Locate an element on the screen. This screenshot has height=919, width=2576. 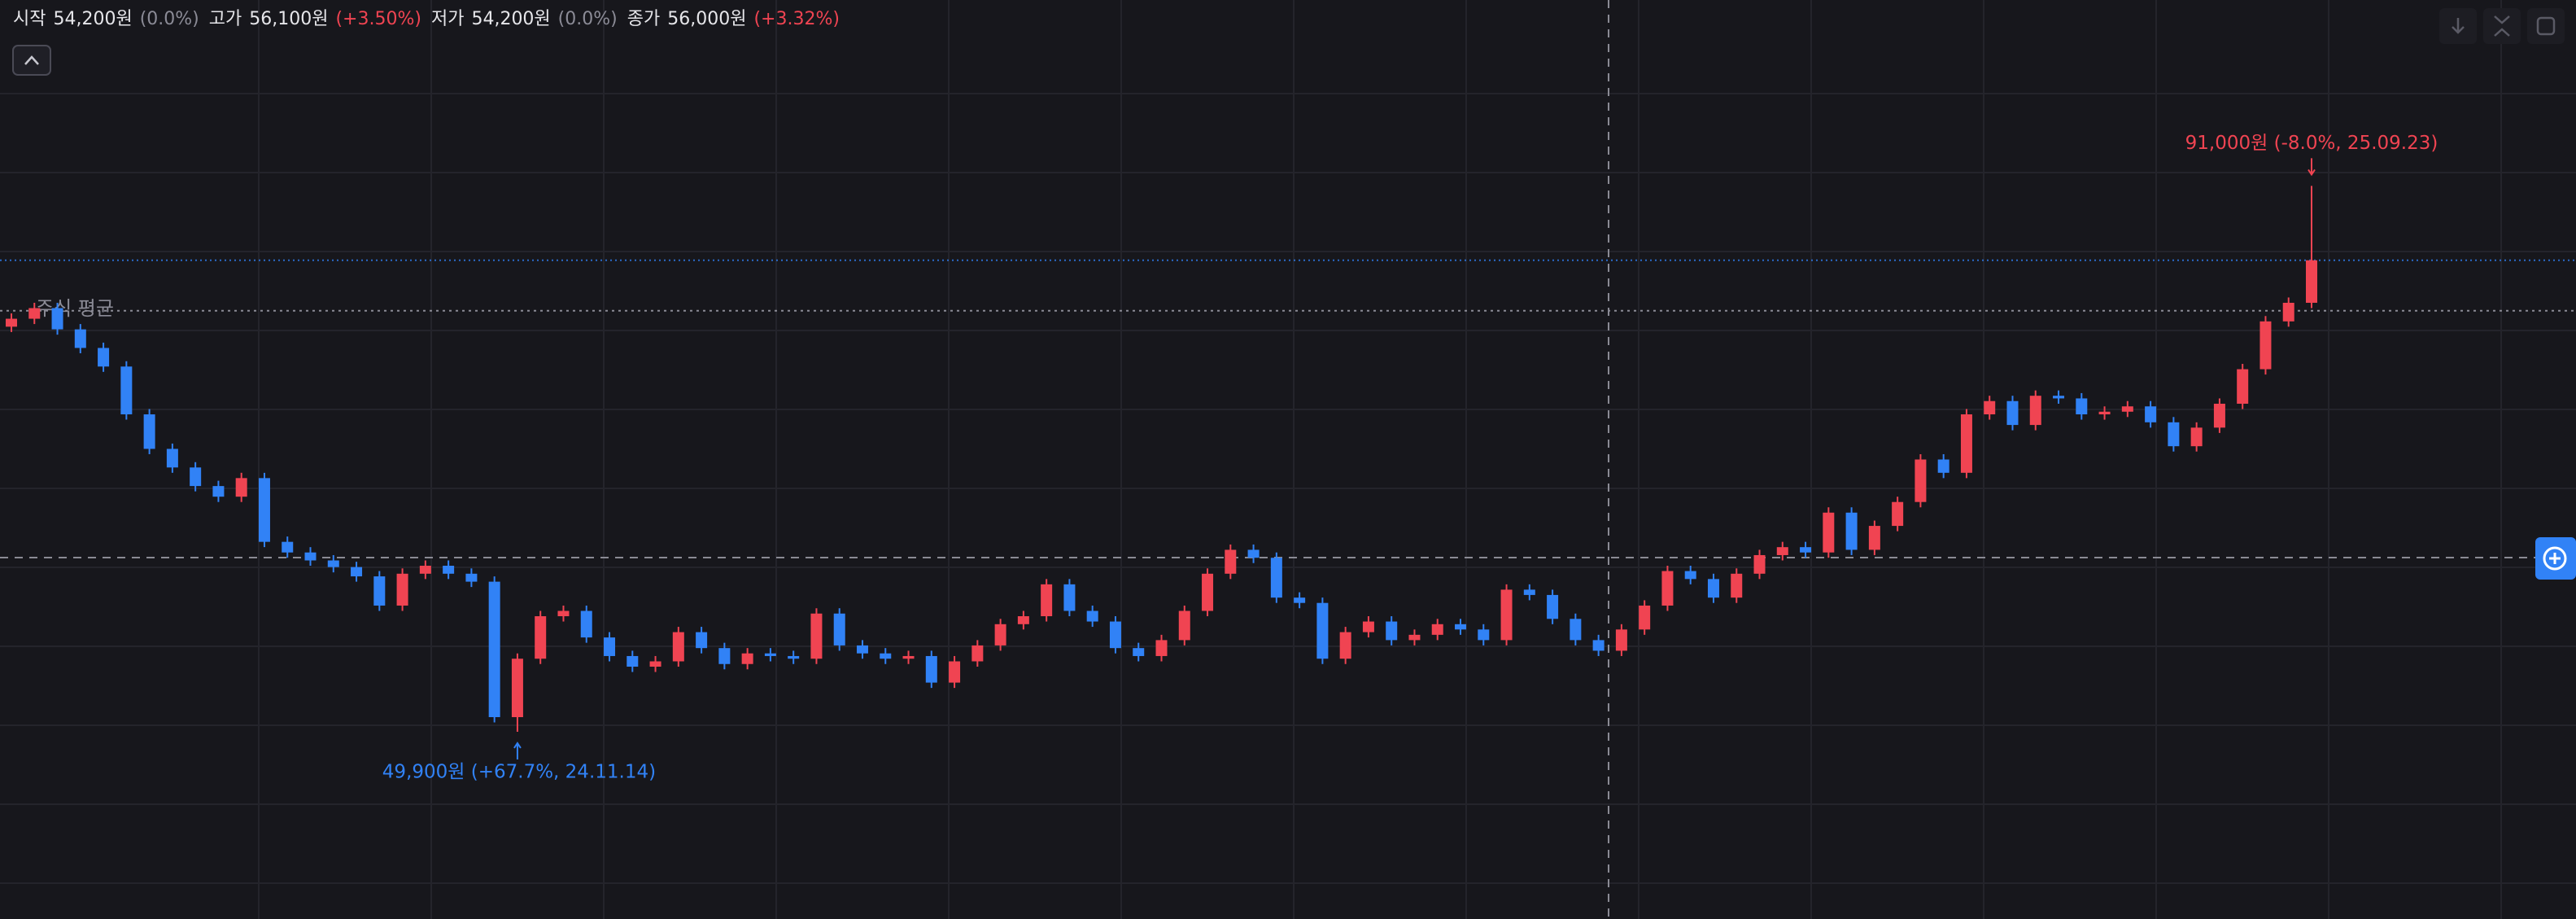
collapse-icon is located at coordinates (31, 60).